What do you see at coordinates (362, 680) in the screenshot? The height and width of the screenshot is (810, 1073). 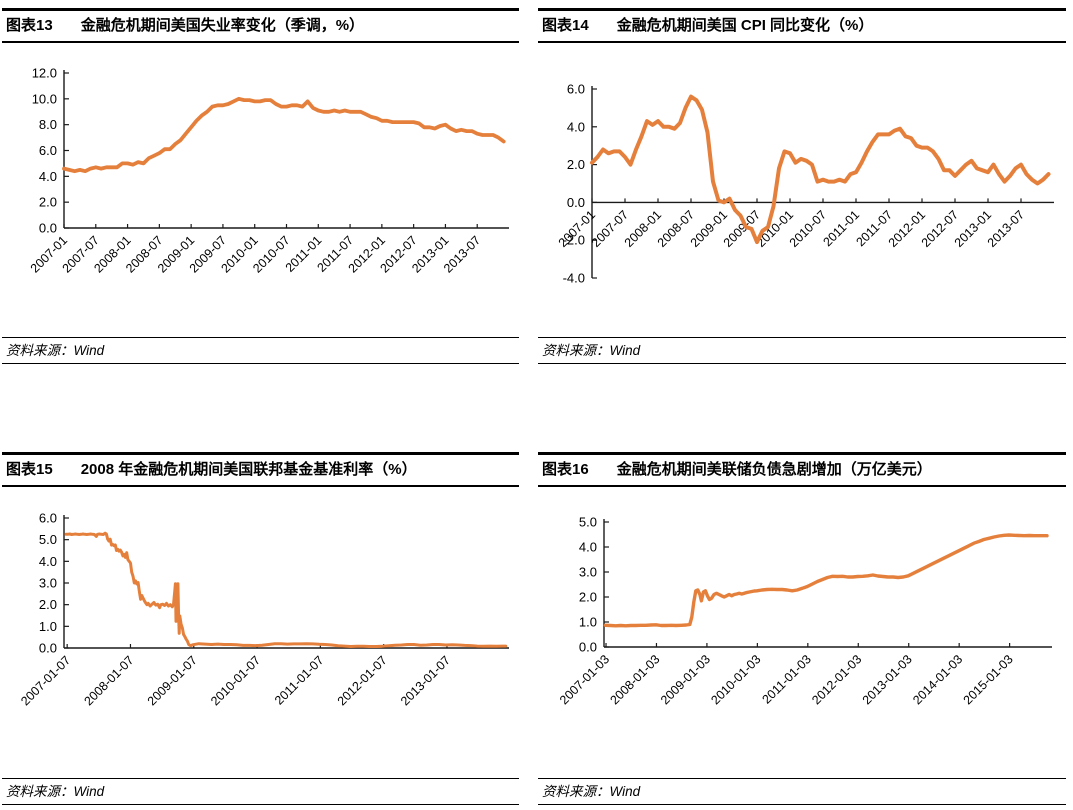 I see `x-tick-label: 2012-01-07` at bounding box center [362, 680].